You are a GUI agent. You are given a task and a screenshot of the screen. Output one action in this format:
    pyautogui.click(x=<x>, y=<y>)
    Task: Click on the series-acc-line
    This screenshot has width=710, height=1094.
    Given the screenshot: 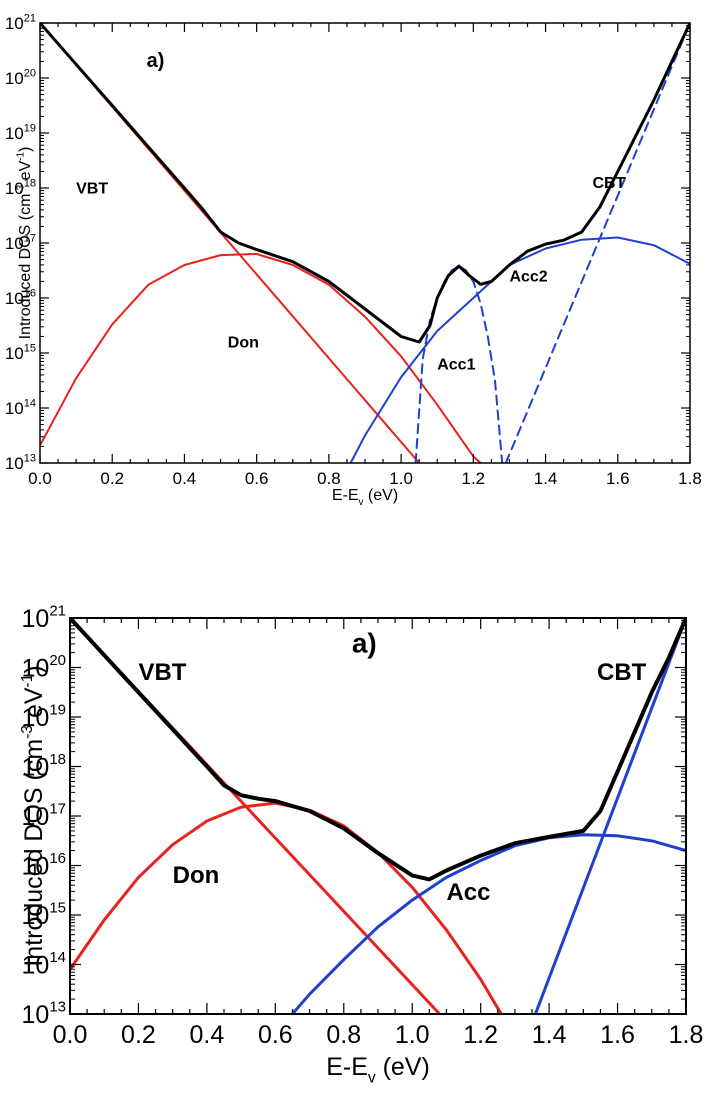 What is the action you would take?
    pyautogui.click(x=488, y=923)
    